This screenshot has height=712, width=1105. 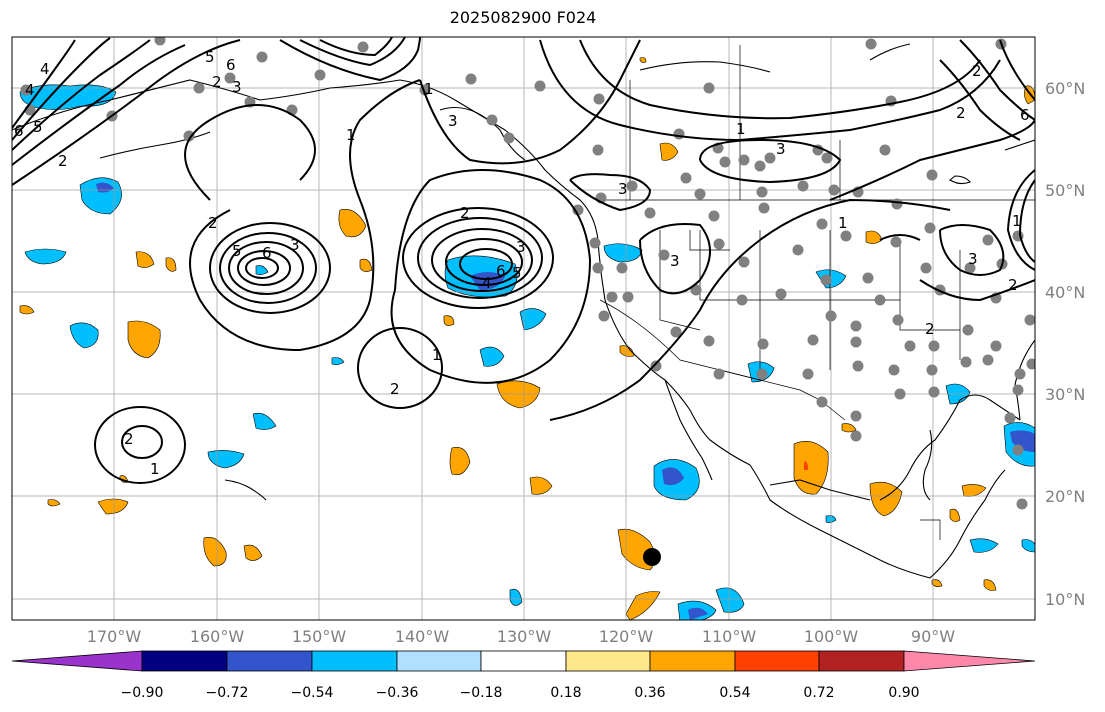 What do you see at coordinates (1065, 599) in the screenshot?
I see `lat-tick-label: 10°N` at bounding box center [1065, 599].